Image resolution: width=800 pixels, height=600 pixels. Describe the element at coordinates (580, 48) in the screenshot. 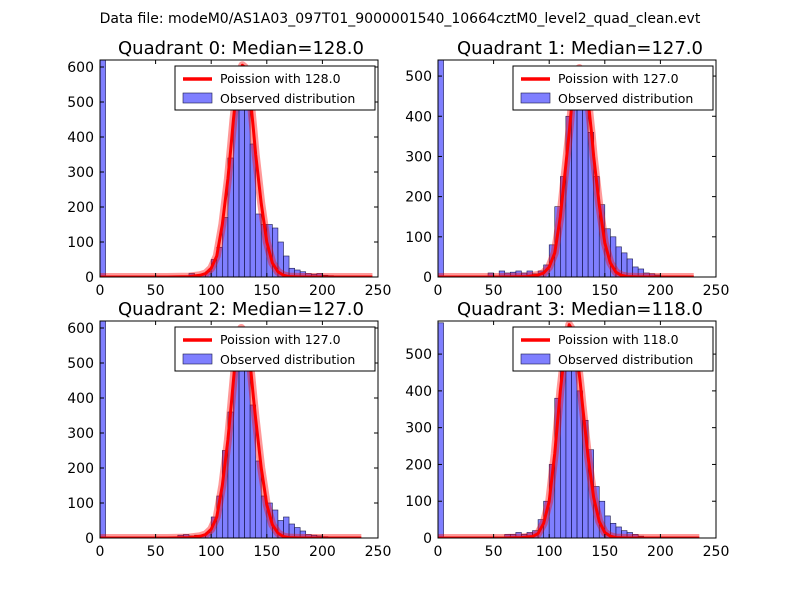

I see `quadrant-1-title: Quadrant 1: Median=127.0` at that location.